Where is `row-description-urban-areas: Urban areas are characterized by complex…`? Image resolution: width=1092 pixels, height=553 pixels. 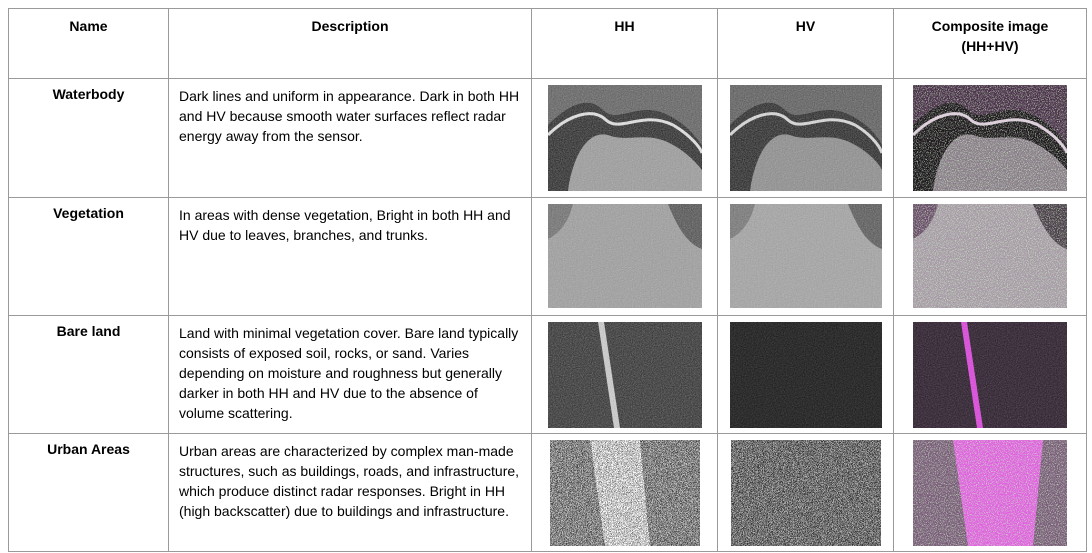
row-description-urban-areas: Urban areas are characterized by complex… is located at coordinates (350, 492).